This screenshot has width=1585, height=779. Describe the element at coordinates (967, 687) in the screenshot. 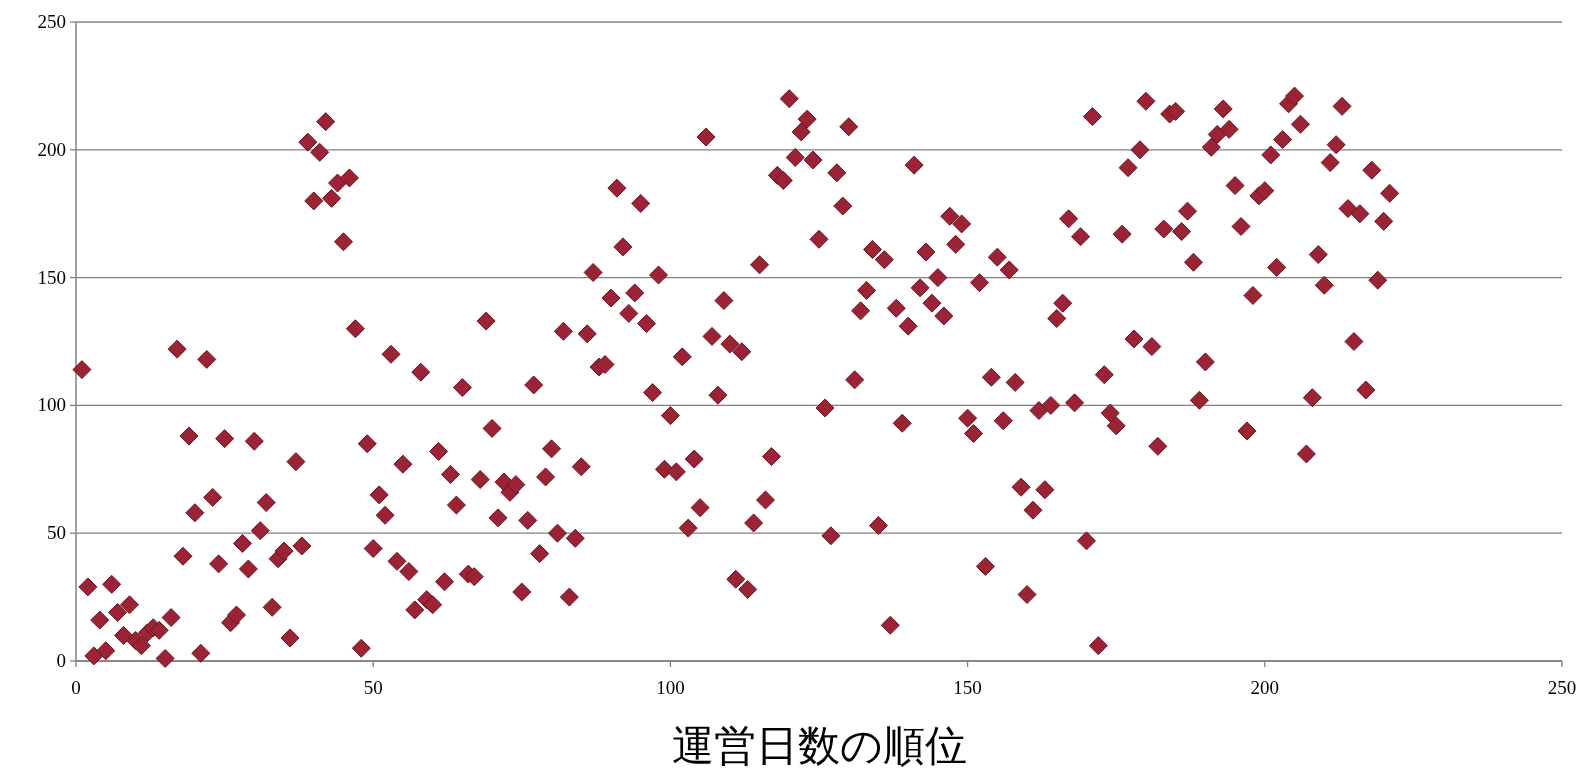

I see `x-tick-label: 150` at that location.